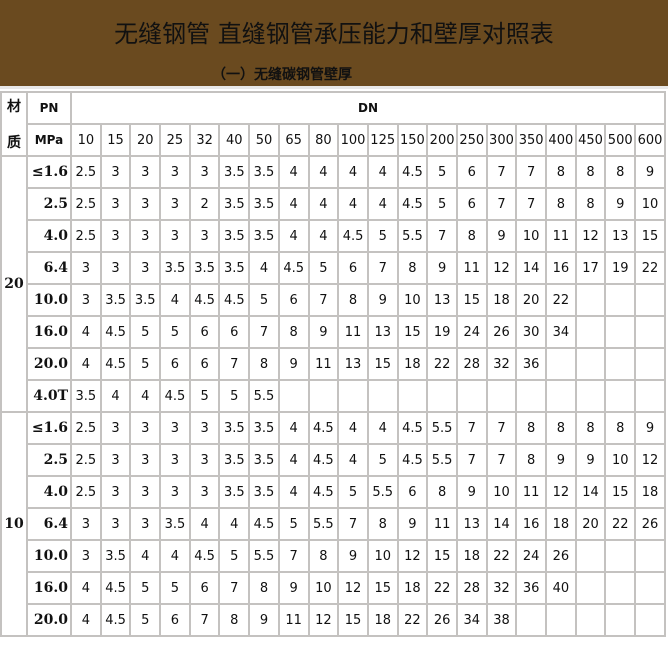  Describe the element at coordinates (49, 492) in the screenshot. I see `pn-cell: 4.0` at that location.